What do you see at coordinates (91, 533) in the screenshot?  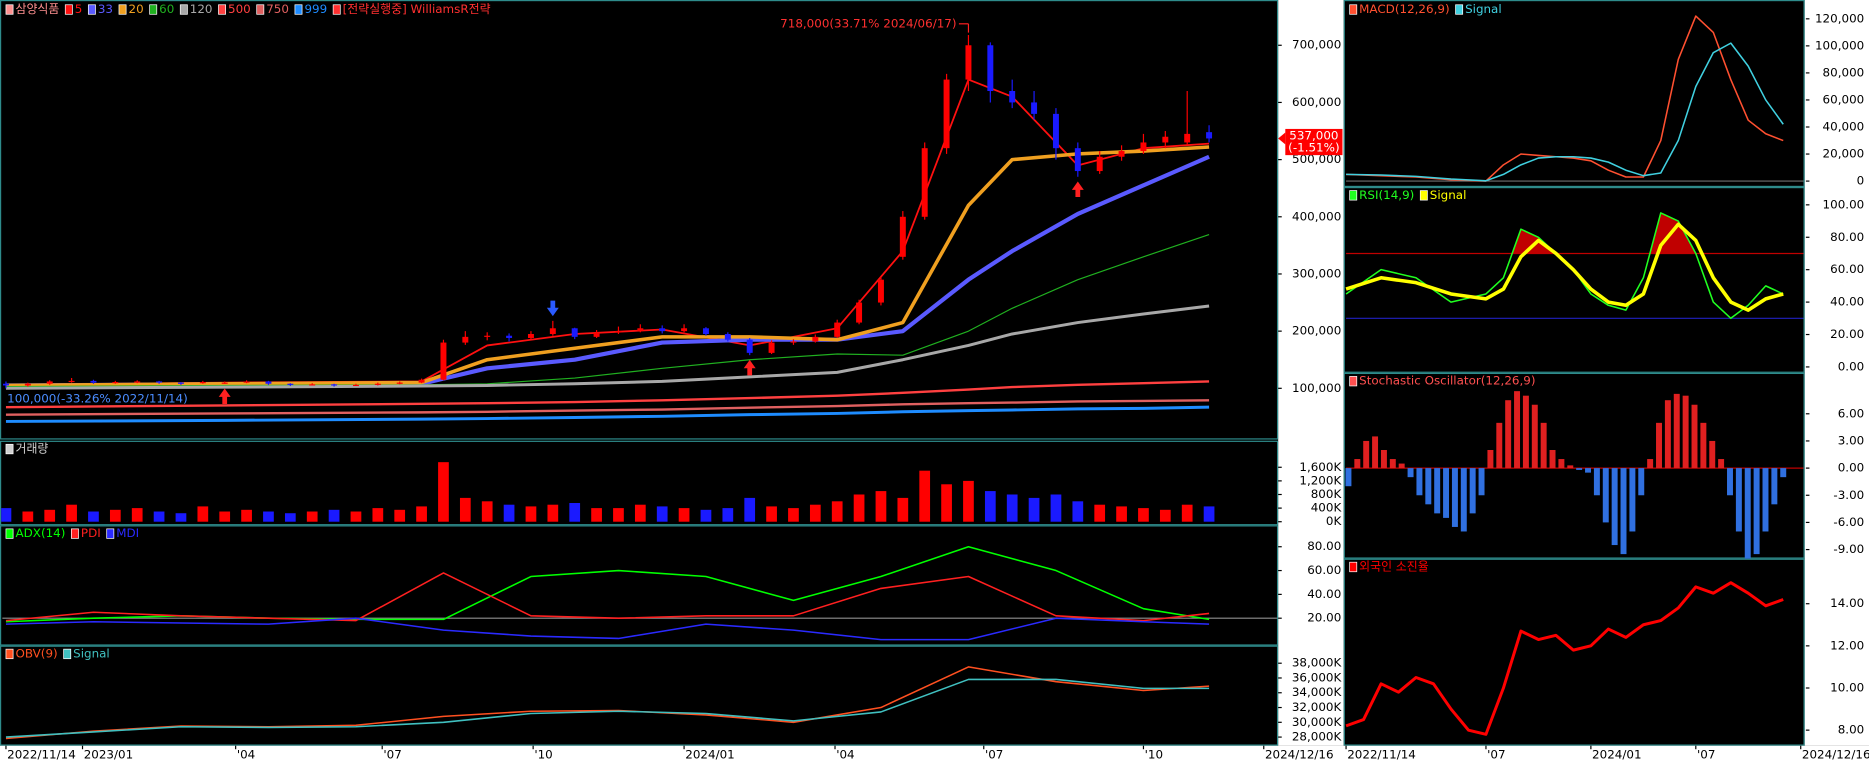 I see `legend-label: PDI` at bounding box center [91, 533].